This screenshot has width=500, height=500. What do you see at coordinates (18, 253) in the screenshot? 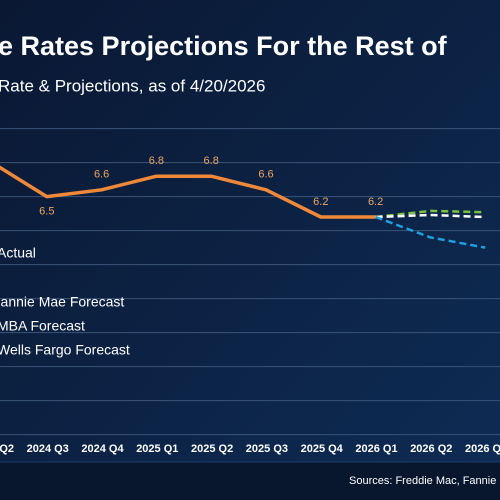
I see `legend-label: Actual` at bounding box center [18, 253].